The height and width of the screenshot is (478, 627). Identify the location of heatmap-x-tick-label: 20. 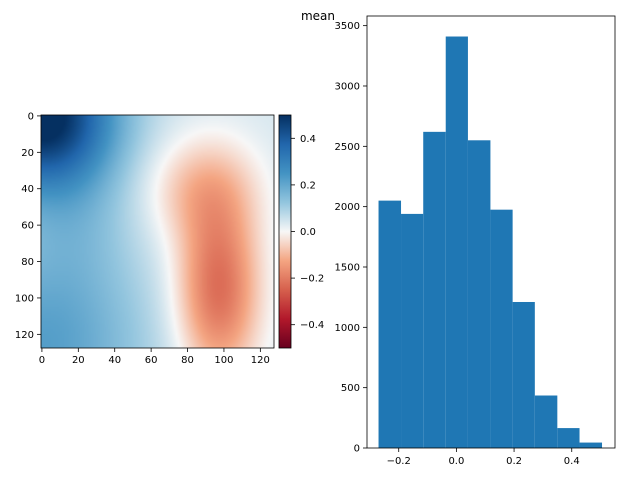
(78, 360).